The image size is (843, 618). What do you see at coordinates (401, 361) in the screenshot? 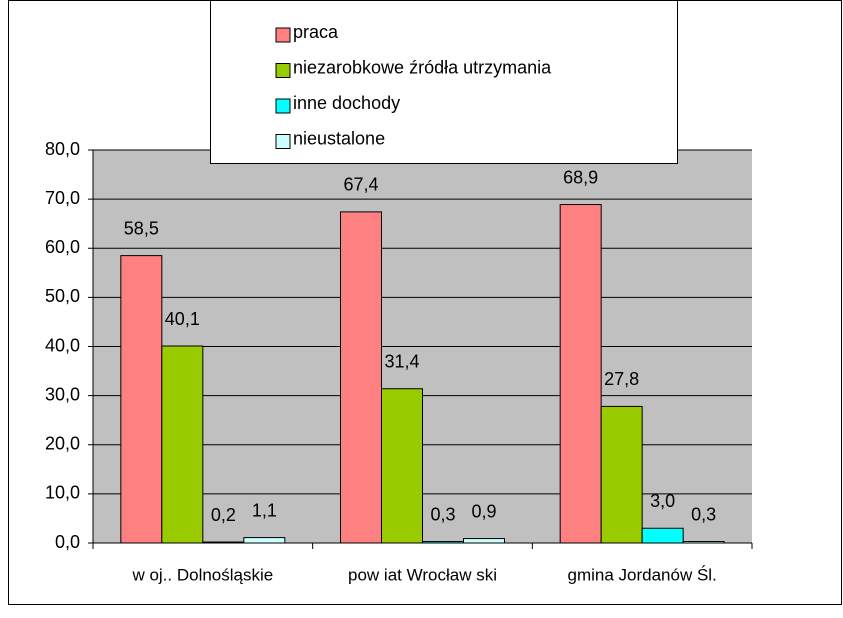
I see `value-label: 31,4` at bounding box center [401, 361].